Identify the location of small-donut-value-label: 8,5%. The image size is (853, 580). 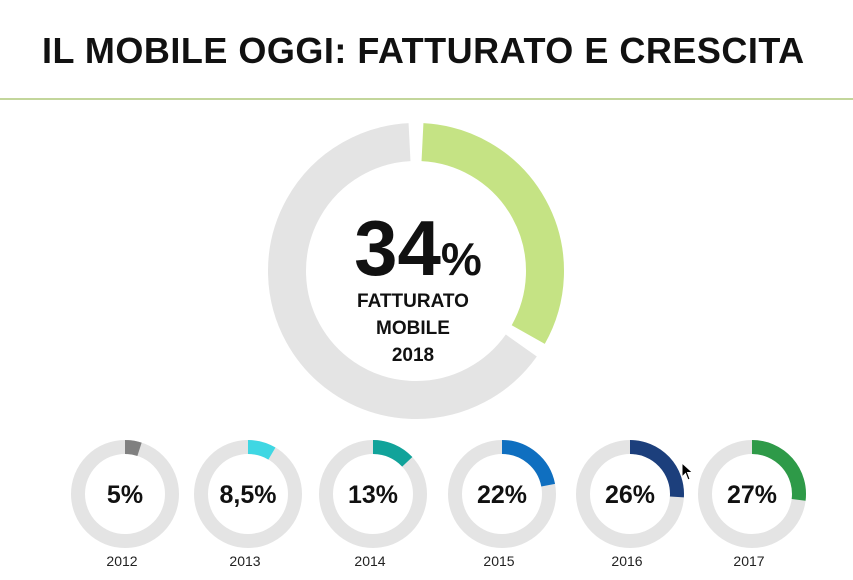
(248, 495).